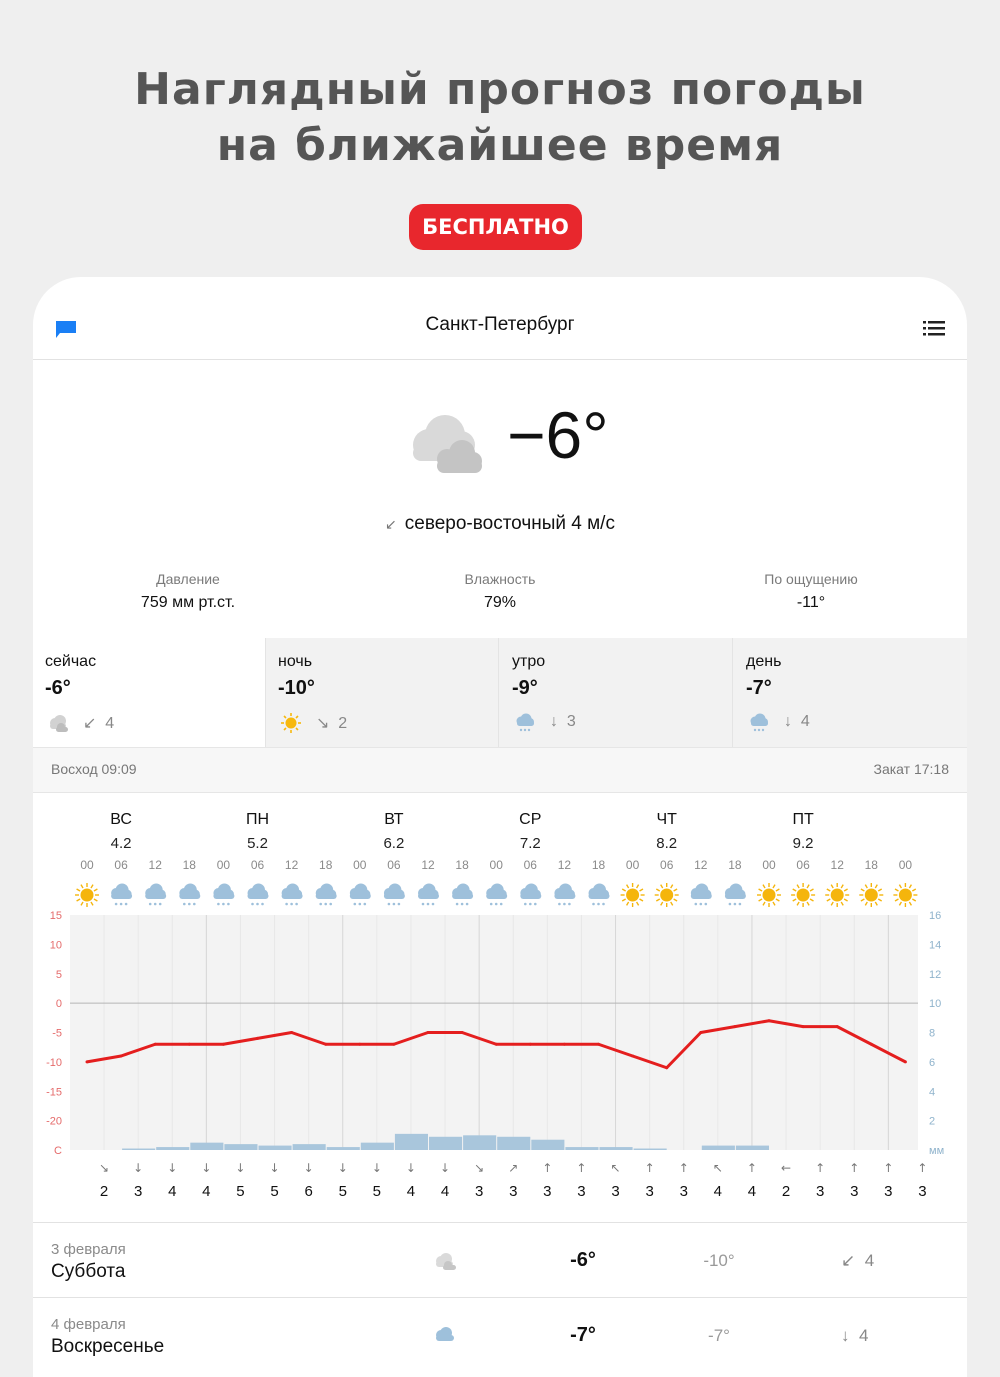 The image size is (1000, 1377). I want to click on free-badge: БЕСПЛАТНО, so click(495, 227).